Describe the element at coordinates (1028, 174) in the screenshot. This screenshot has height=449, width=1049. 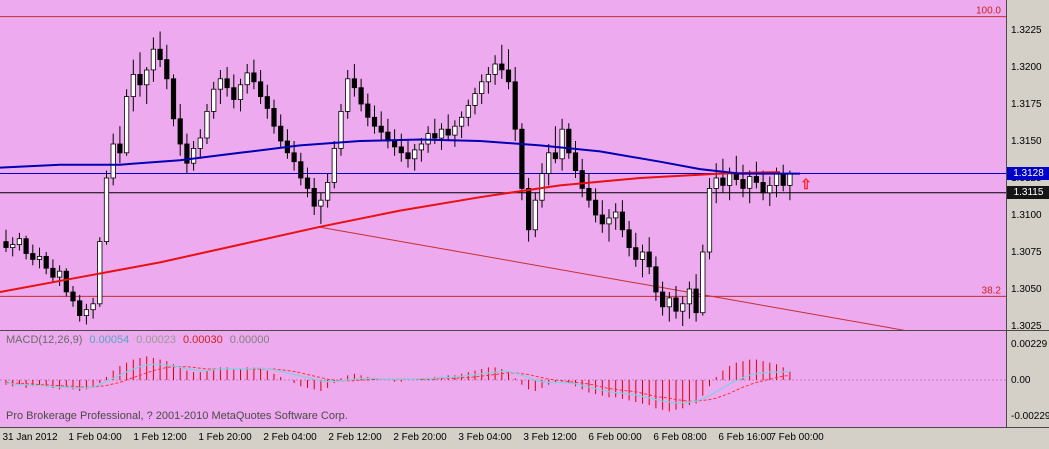
I see `price-tag: 1.3128` at that location.